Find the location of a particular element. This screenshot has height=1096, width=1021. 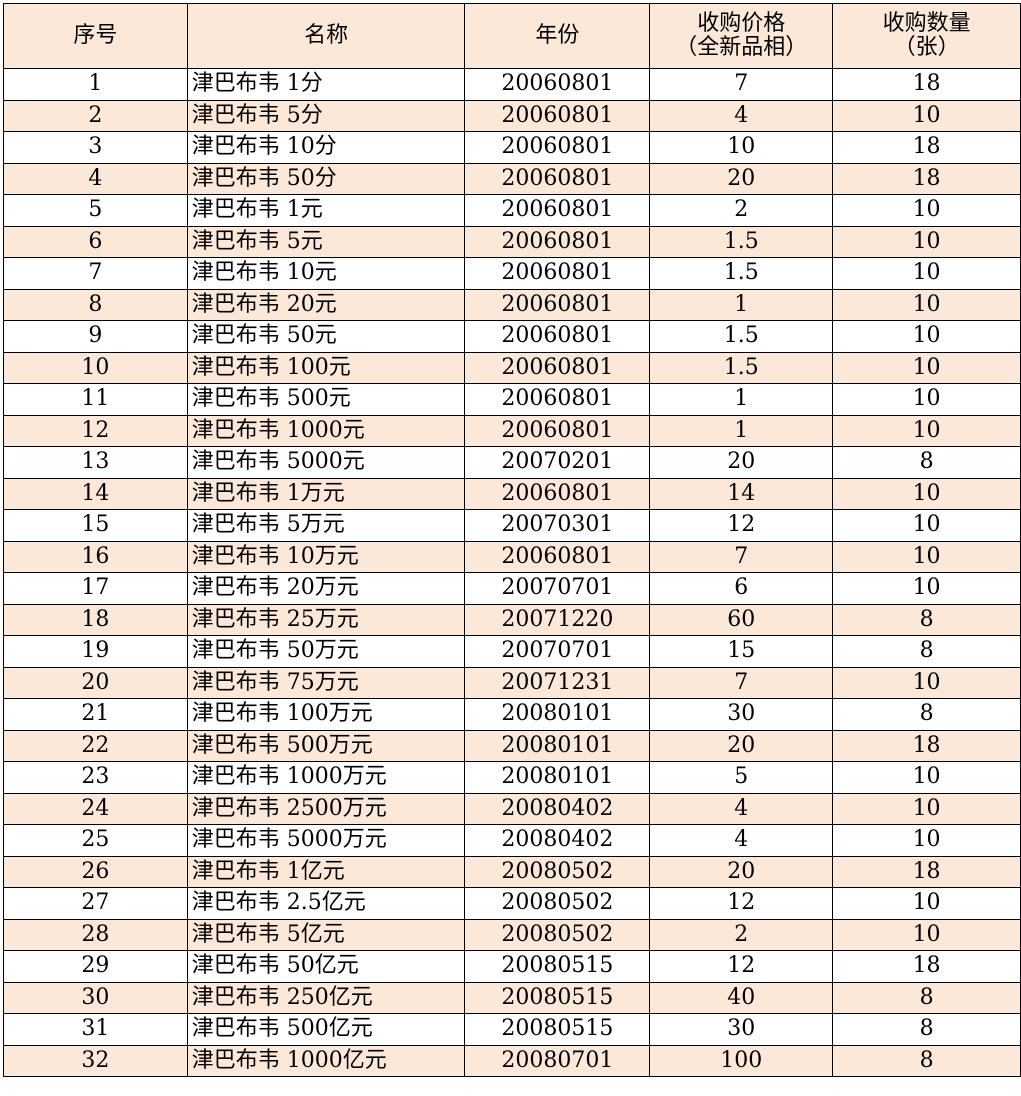

table-row: 32 津巴布韦 1000亿元 20080701 100 8 is located at coordinates (512, 1060).